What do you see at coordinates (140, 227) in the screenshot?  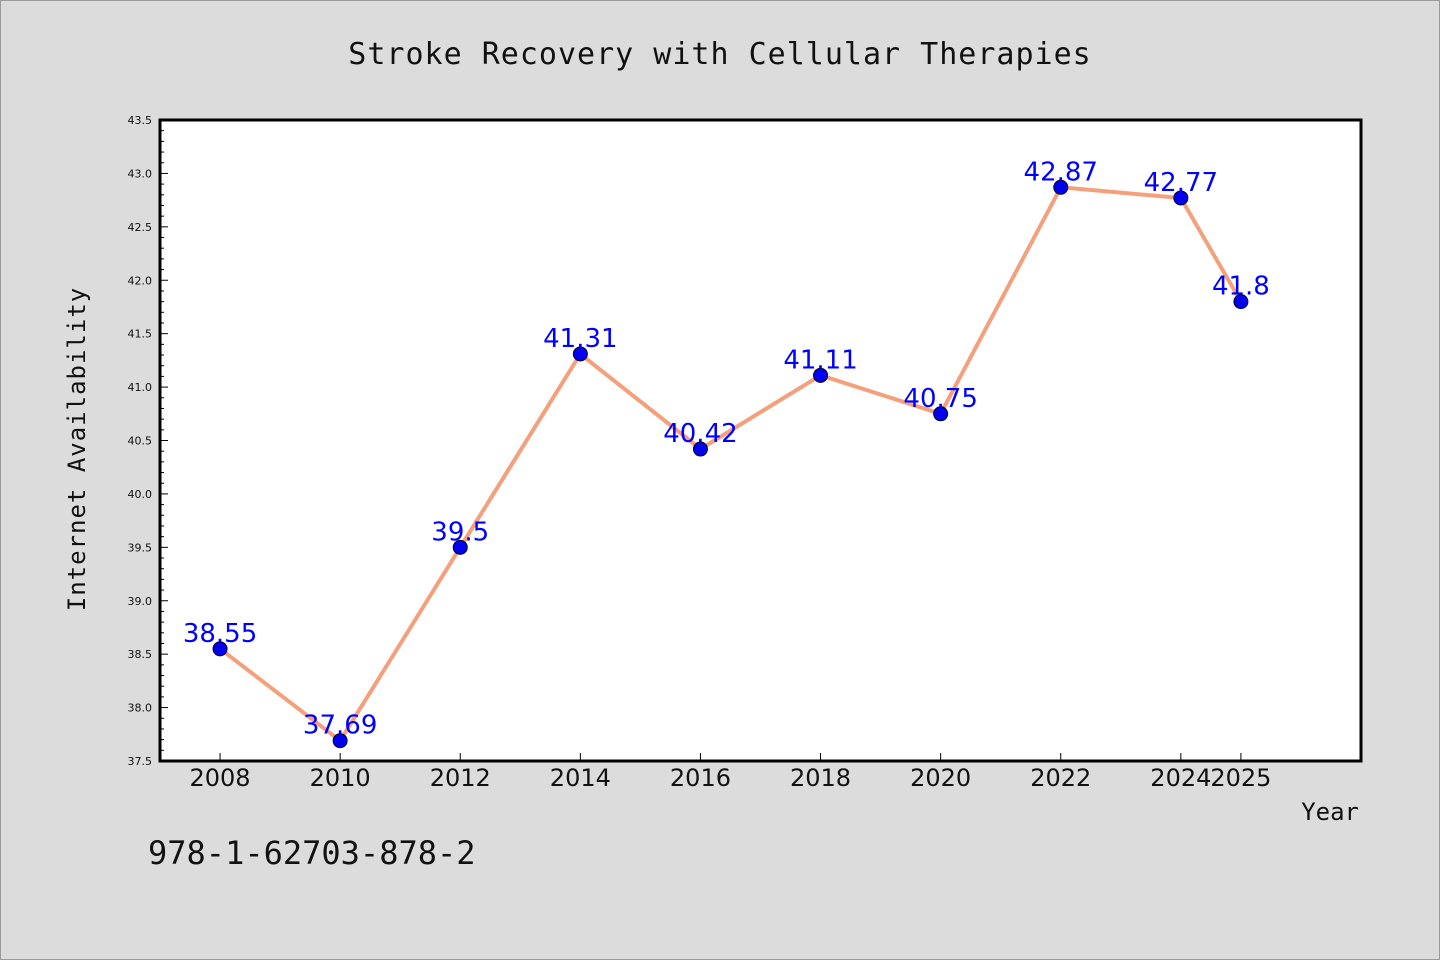 I see `y-tick-label: 42.5` at bounding box center [140, 227].